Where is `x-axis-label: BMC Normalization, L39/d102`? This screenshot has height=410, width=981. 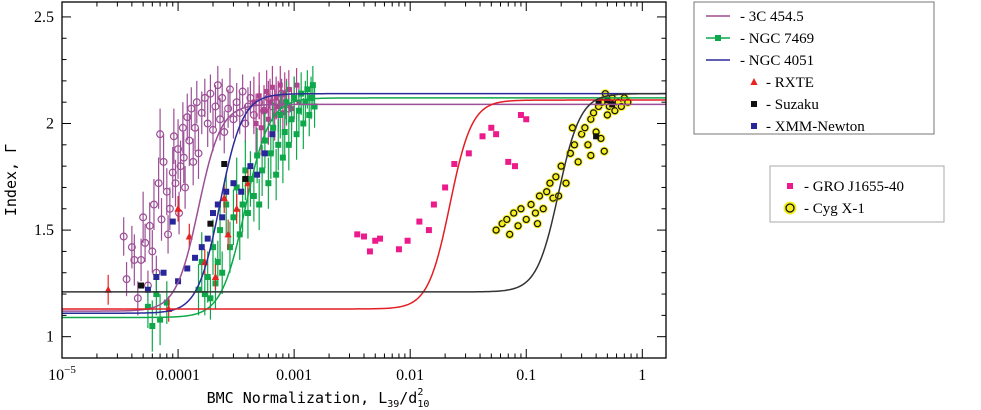
x-axis-label: BMC Normalization, L39/d102 is located at coordinates (318, 398).